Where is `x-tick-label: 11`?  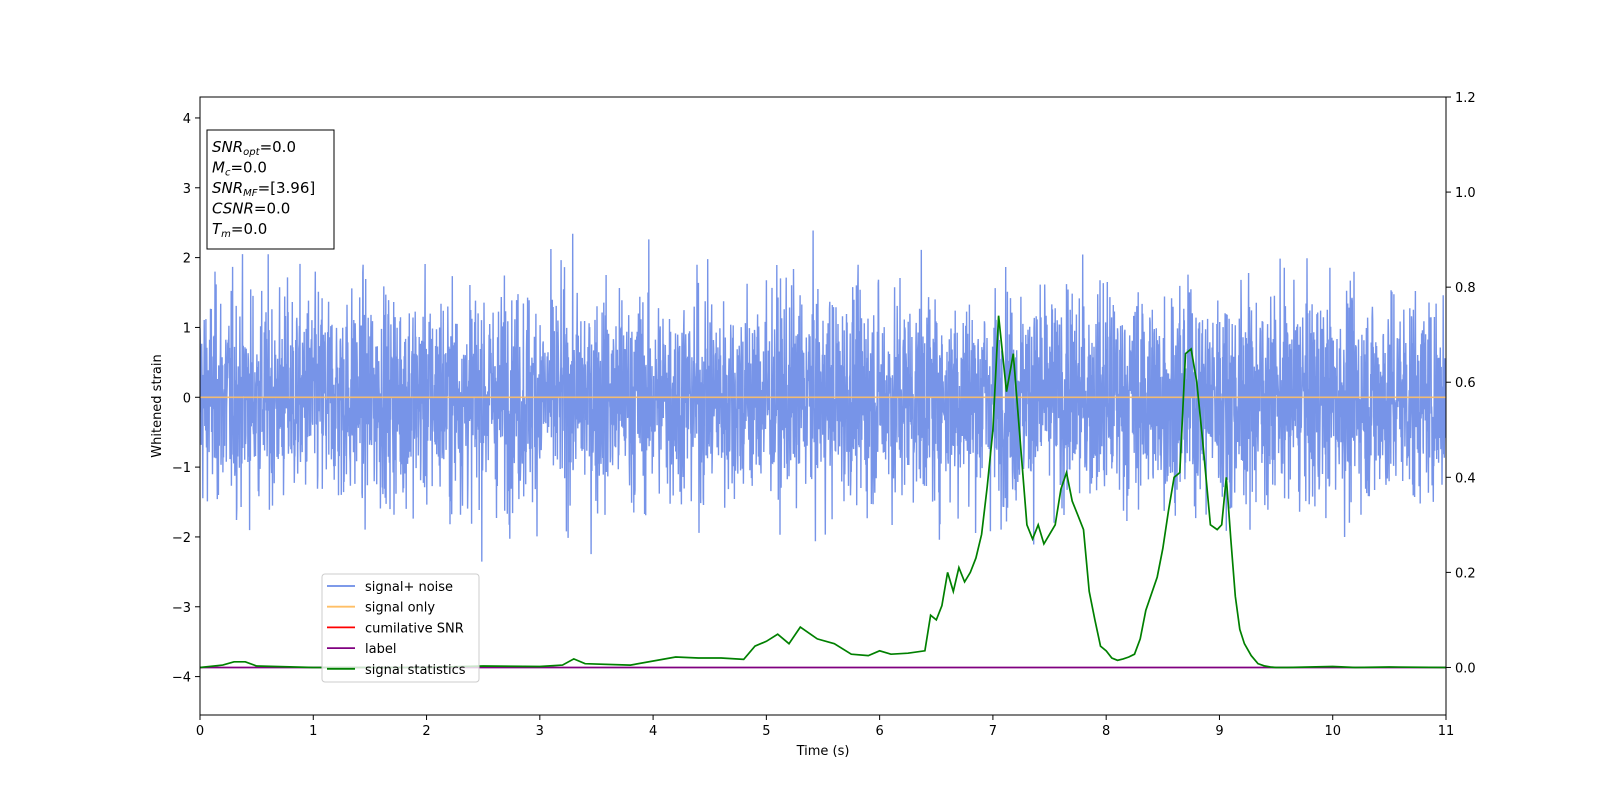 x-tick-label: 11 is located at coordinates (1446, 731).